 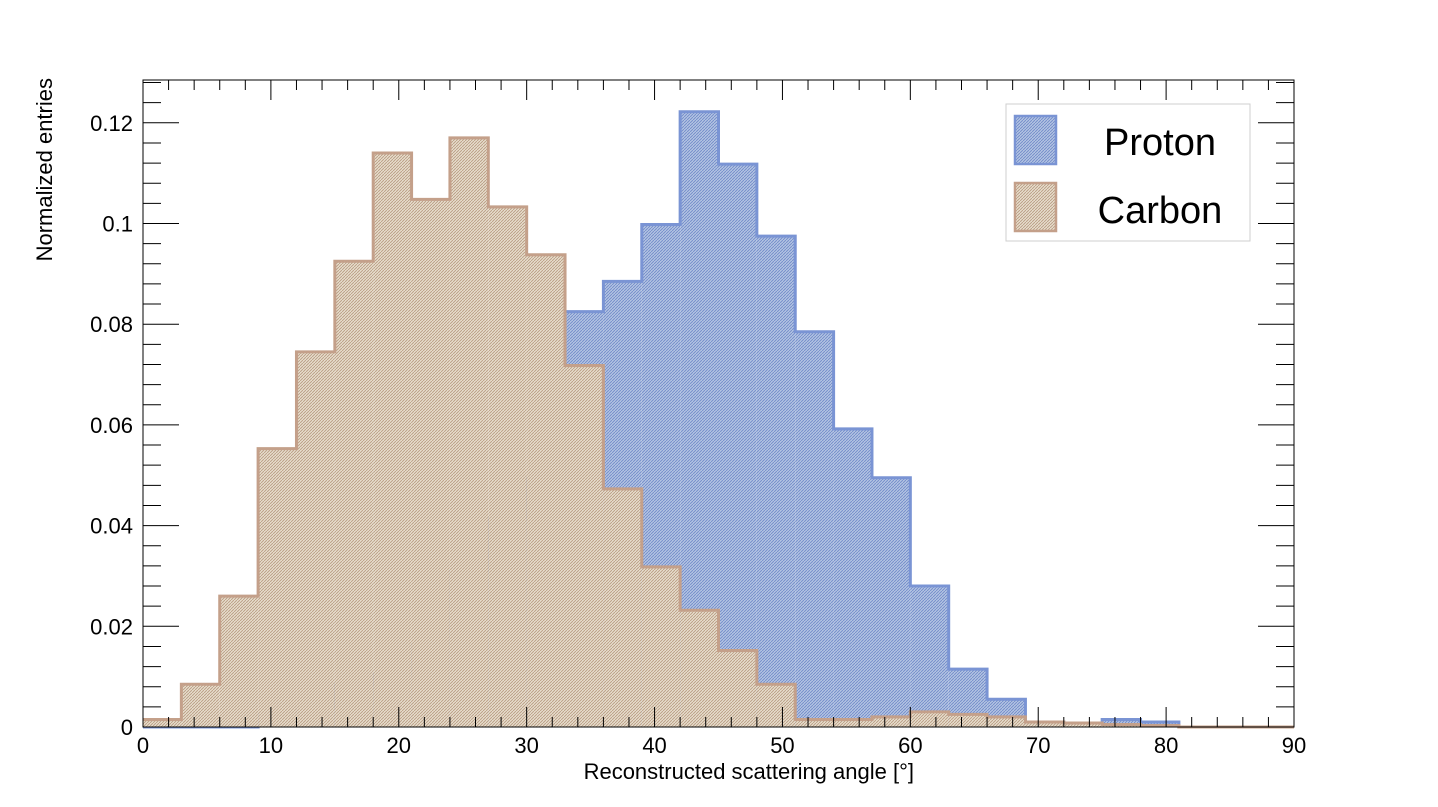 I want to click on y-tick-label: 0.04, so click(x=111, y=526).